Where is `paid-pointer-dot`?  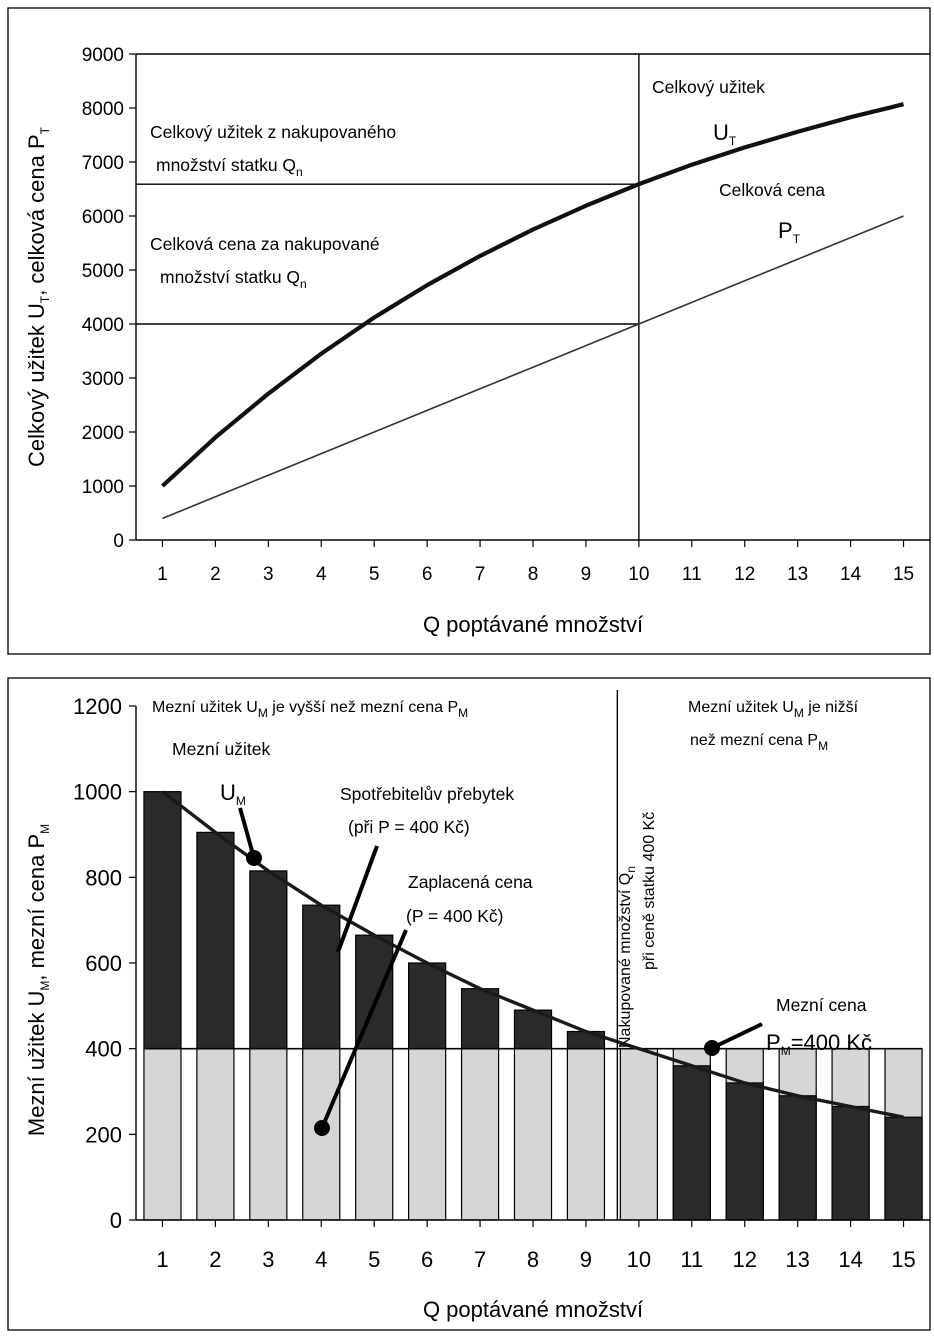 paid-pointer-dot is located at coordinates (322, 1128).